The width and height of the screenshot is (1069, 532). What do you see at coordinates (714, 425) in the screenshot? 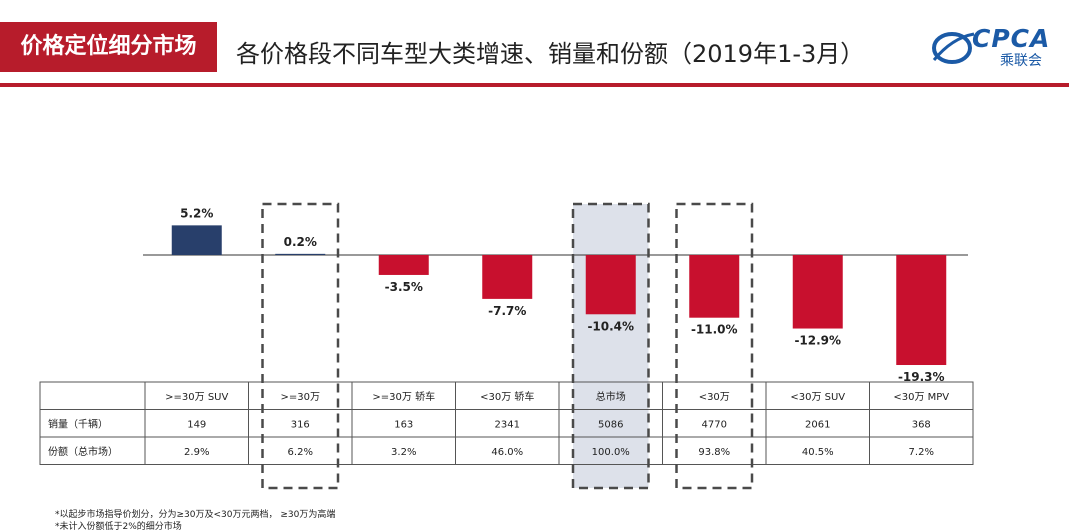
I see `table-cell: 4770` at bounding box center [714, 425].